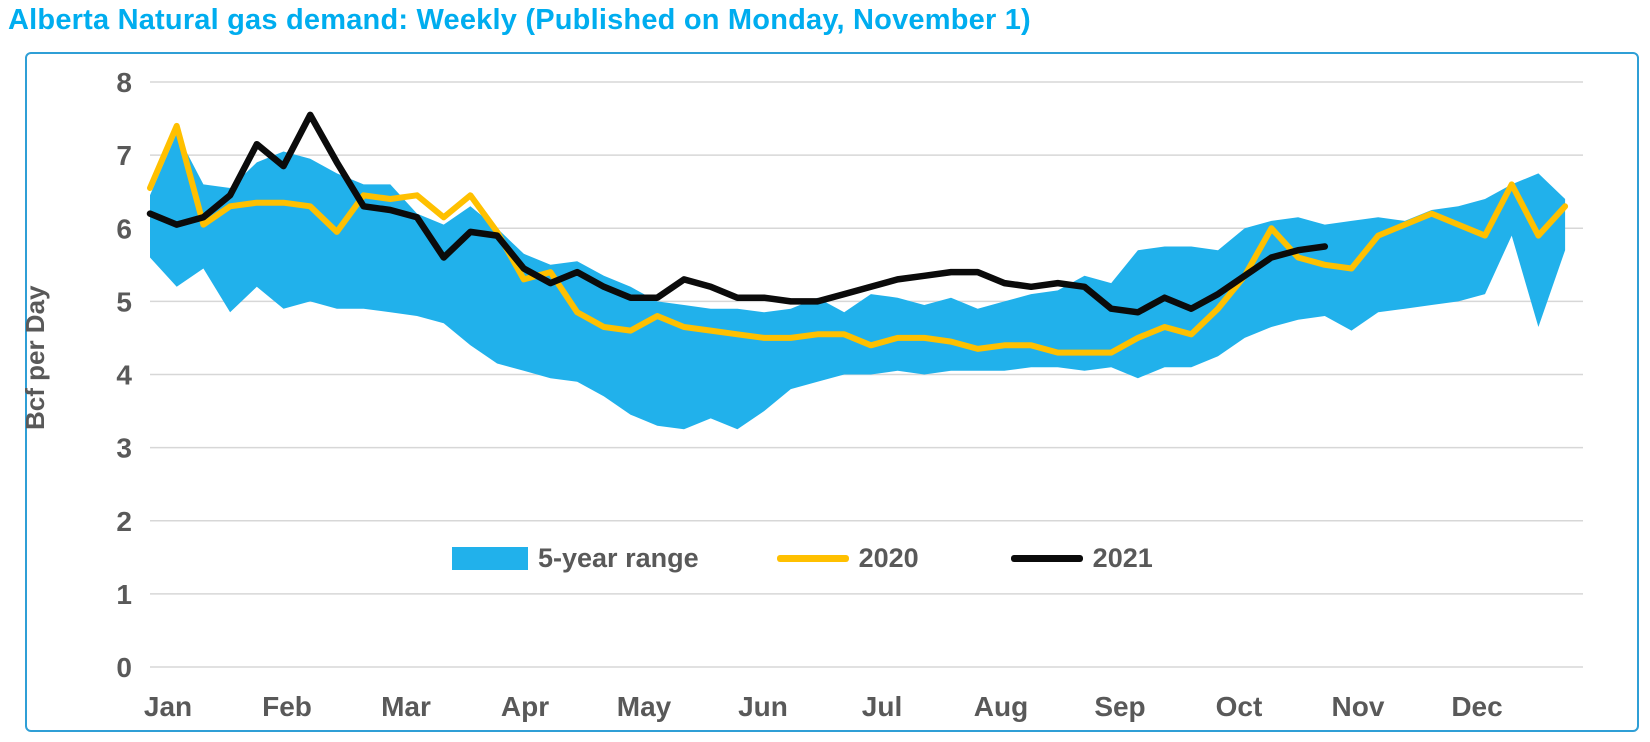 The width and height of the screenshot is (1650, 742). Describe the element at coordinates (618, 557) in the screenshot. I see `legend-label-range: 5-year range` at that location.